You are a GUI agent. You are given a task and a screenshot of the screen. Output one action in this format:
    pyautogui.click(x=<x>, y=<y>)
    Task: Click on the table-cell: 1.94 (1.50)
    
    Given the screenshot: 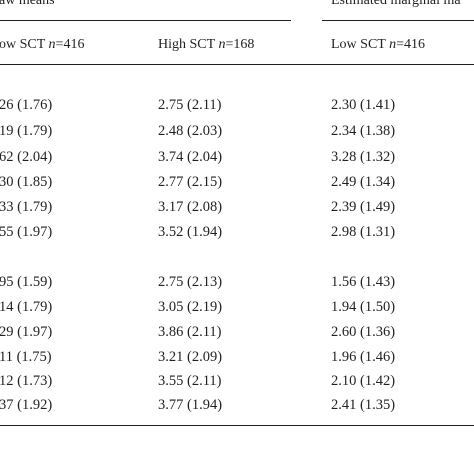 What is the action you would take?
    pyautogui.click(x=363, y=307)
    